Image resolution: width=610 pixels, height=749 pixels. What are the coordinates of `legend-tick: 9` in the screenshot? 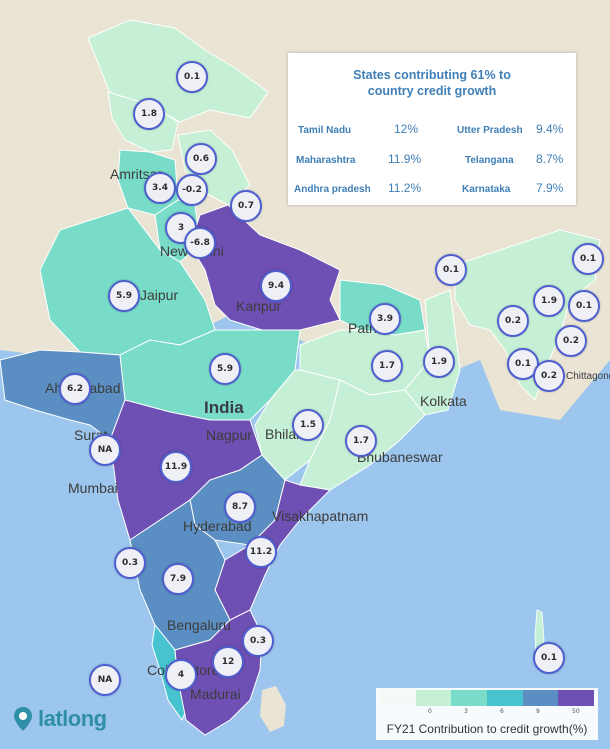 It's located at (538, 711).